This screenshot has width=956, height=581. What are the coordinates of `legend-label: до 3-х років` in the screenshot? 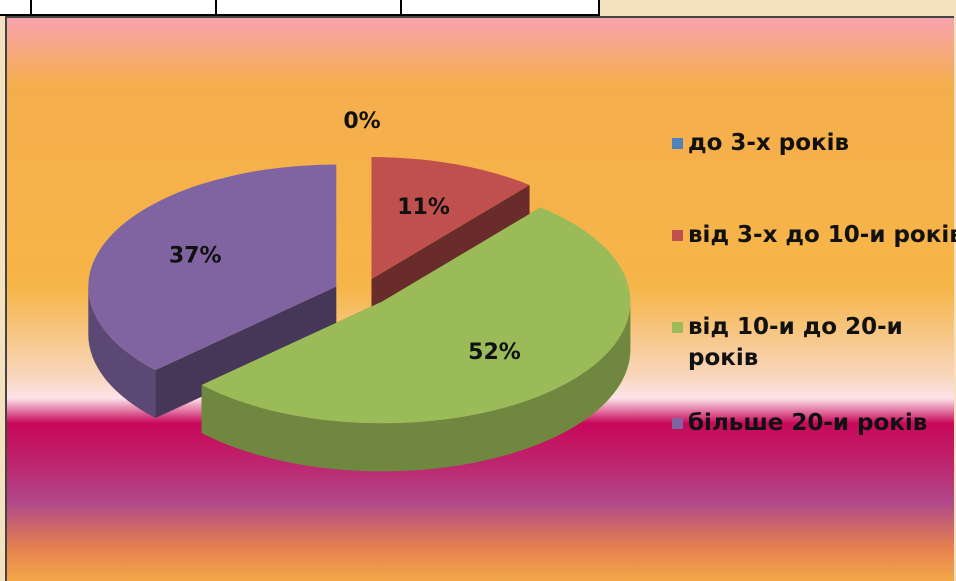 It's located at (769, 143).